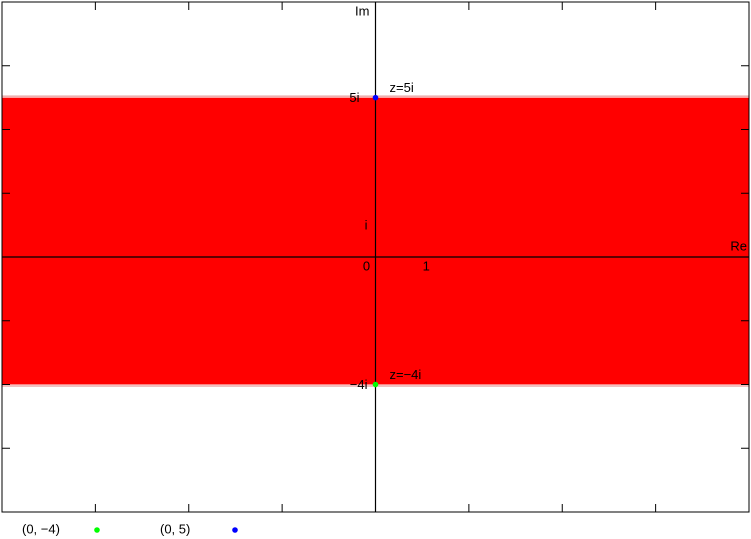  What do you see at coordinates (426, 265) in the screenshot?
I see `x-value-label: 1` at bounding box center [426, 265].